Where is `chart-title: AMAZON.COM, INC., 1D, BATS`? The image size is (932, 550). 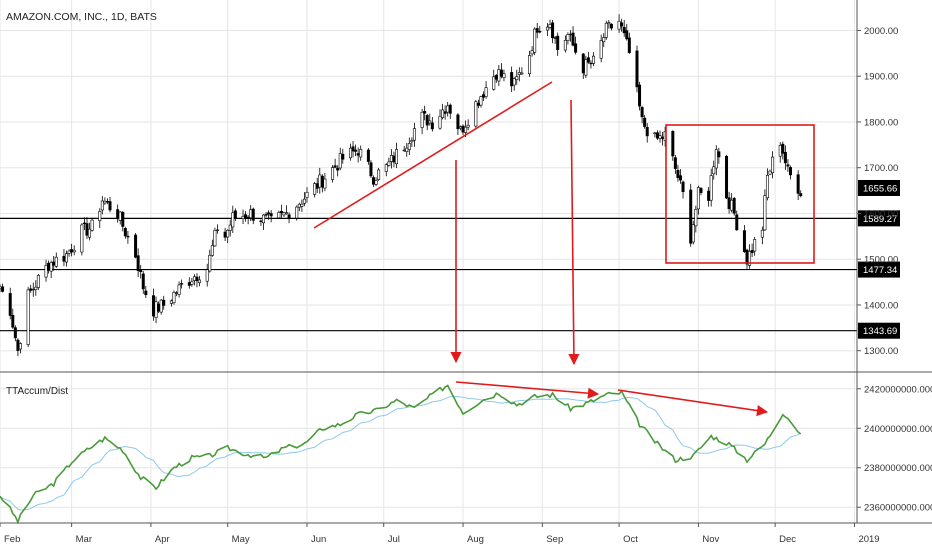
chart-title: AMAZON.COM, INC., 1D, BATS is located at coordinates (81, 17).